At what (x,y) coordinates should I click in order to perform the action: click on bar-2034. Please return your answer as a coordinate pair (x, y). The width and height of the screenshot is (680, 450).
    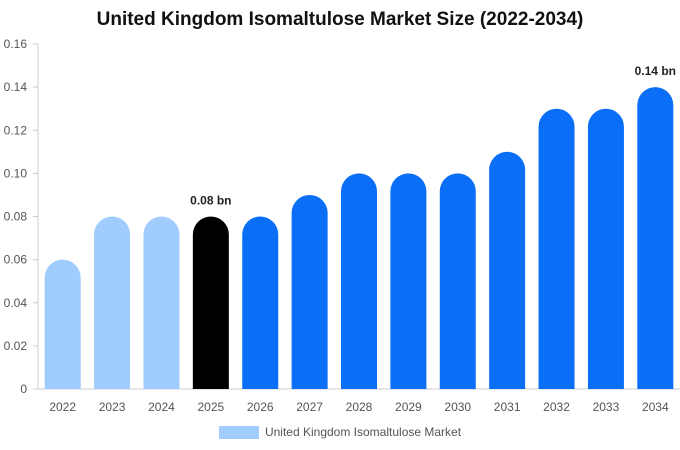
    Looking at the image, I should click on (655, 238).